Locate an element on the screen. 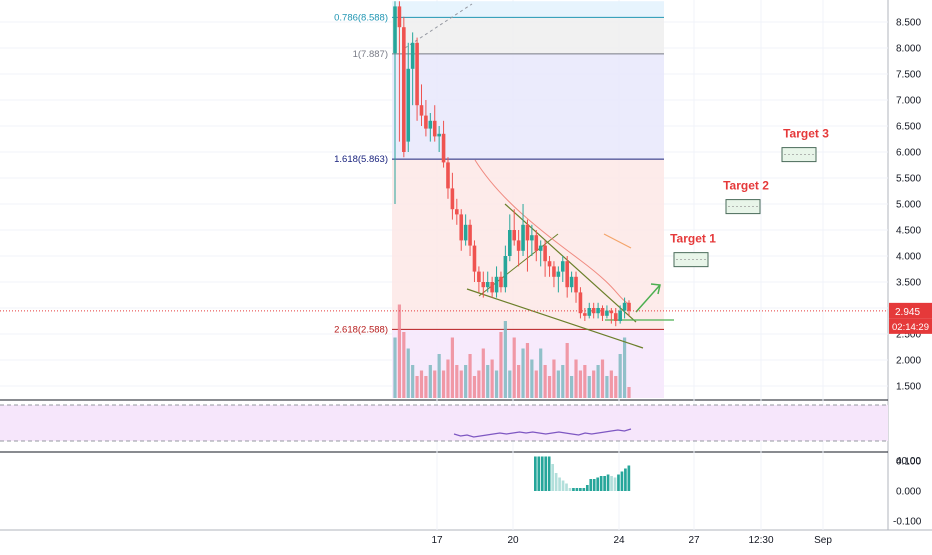  price-tick-label: 8.000 is located at coordinates (908, 49).